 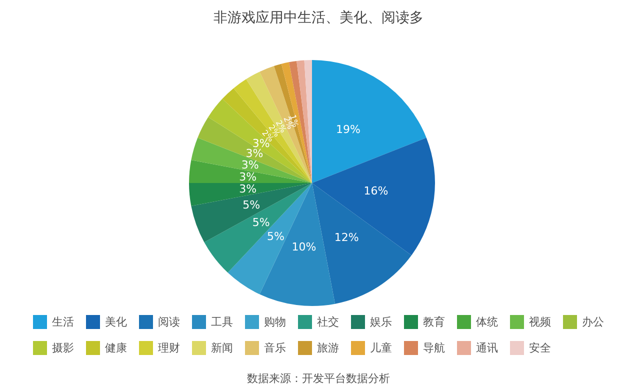 I want to click on data-label: 16%, so click(x=376, y=191).